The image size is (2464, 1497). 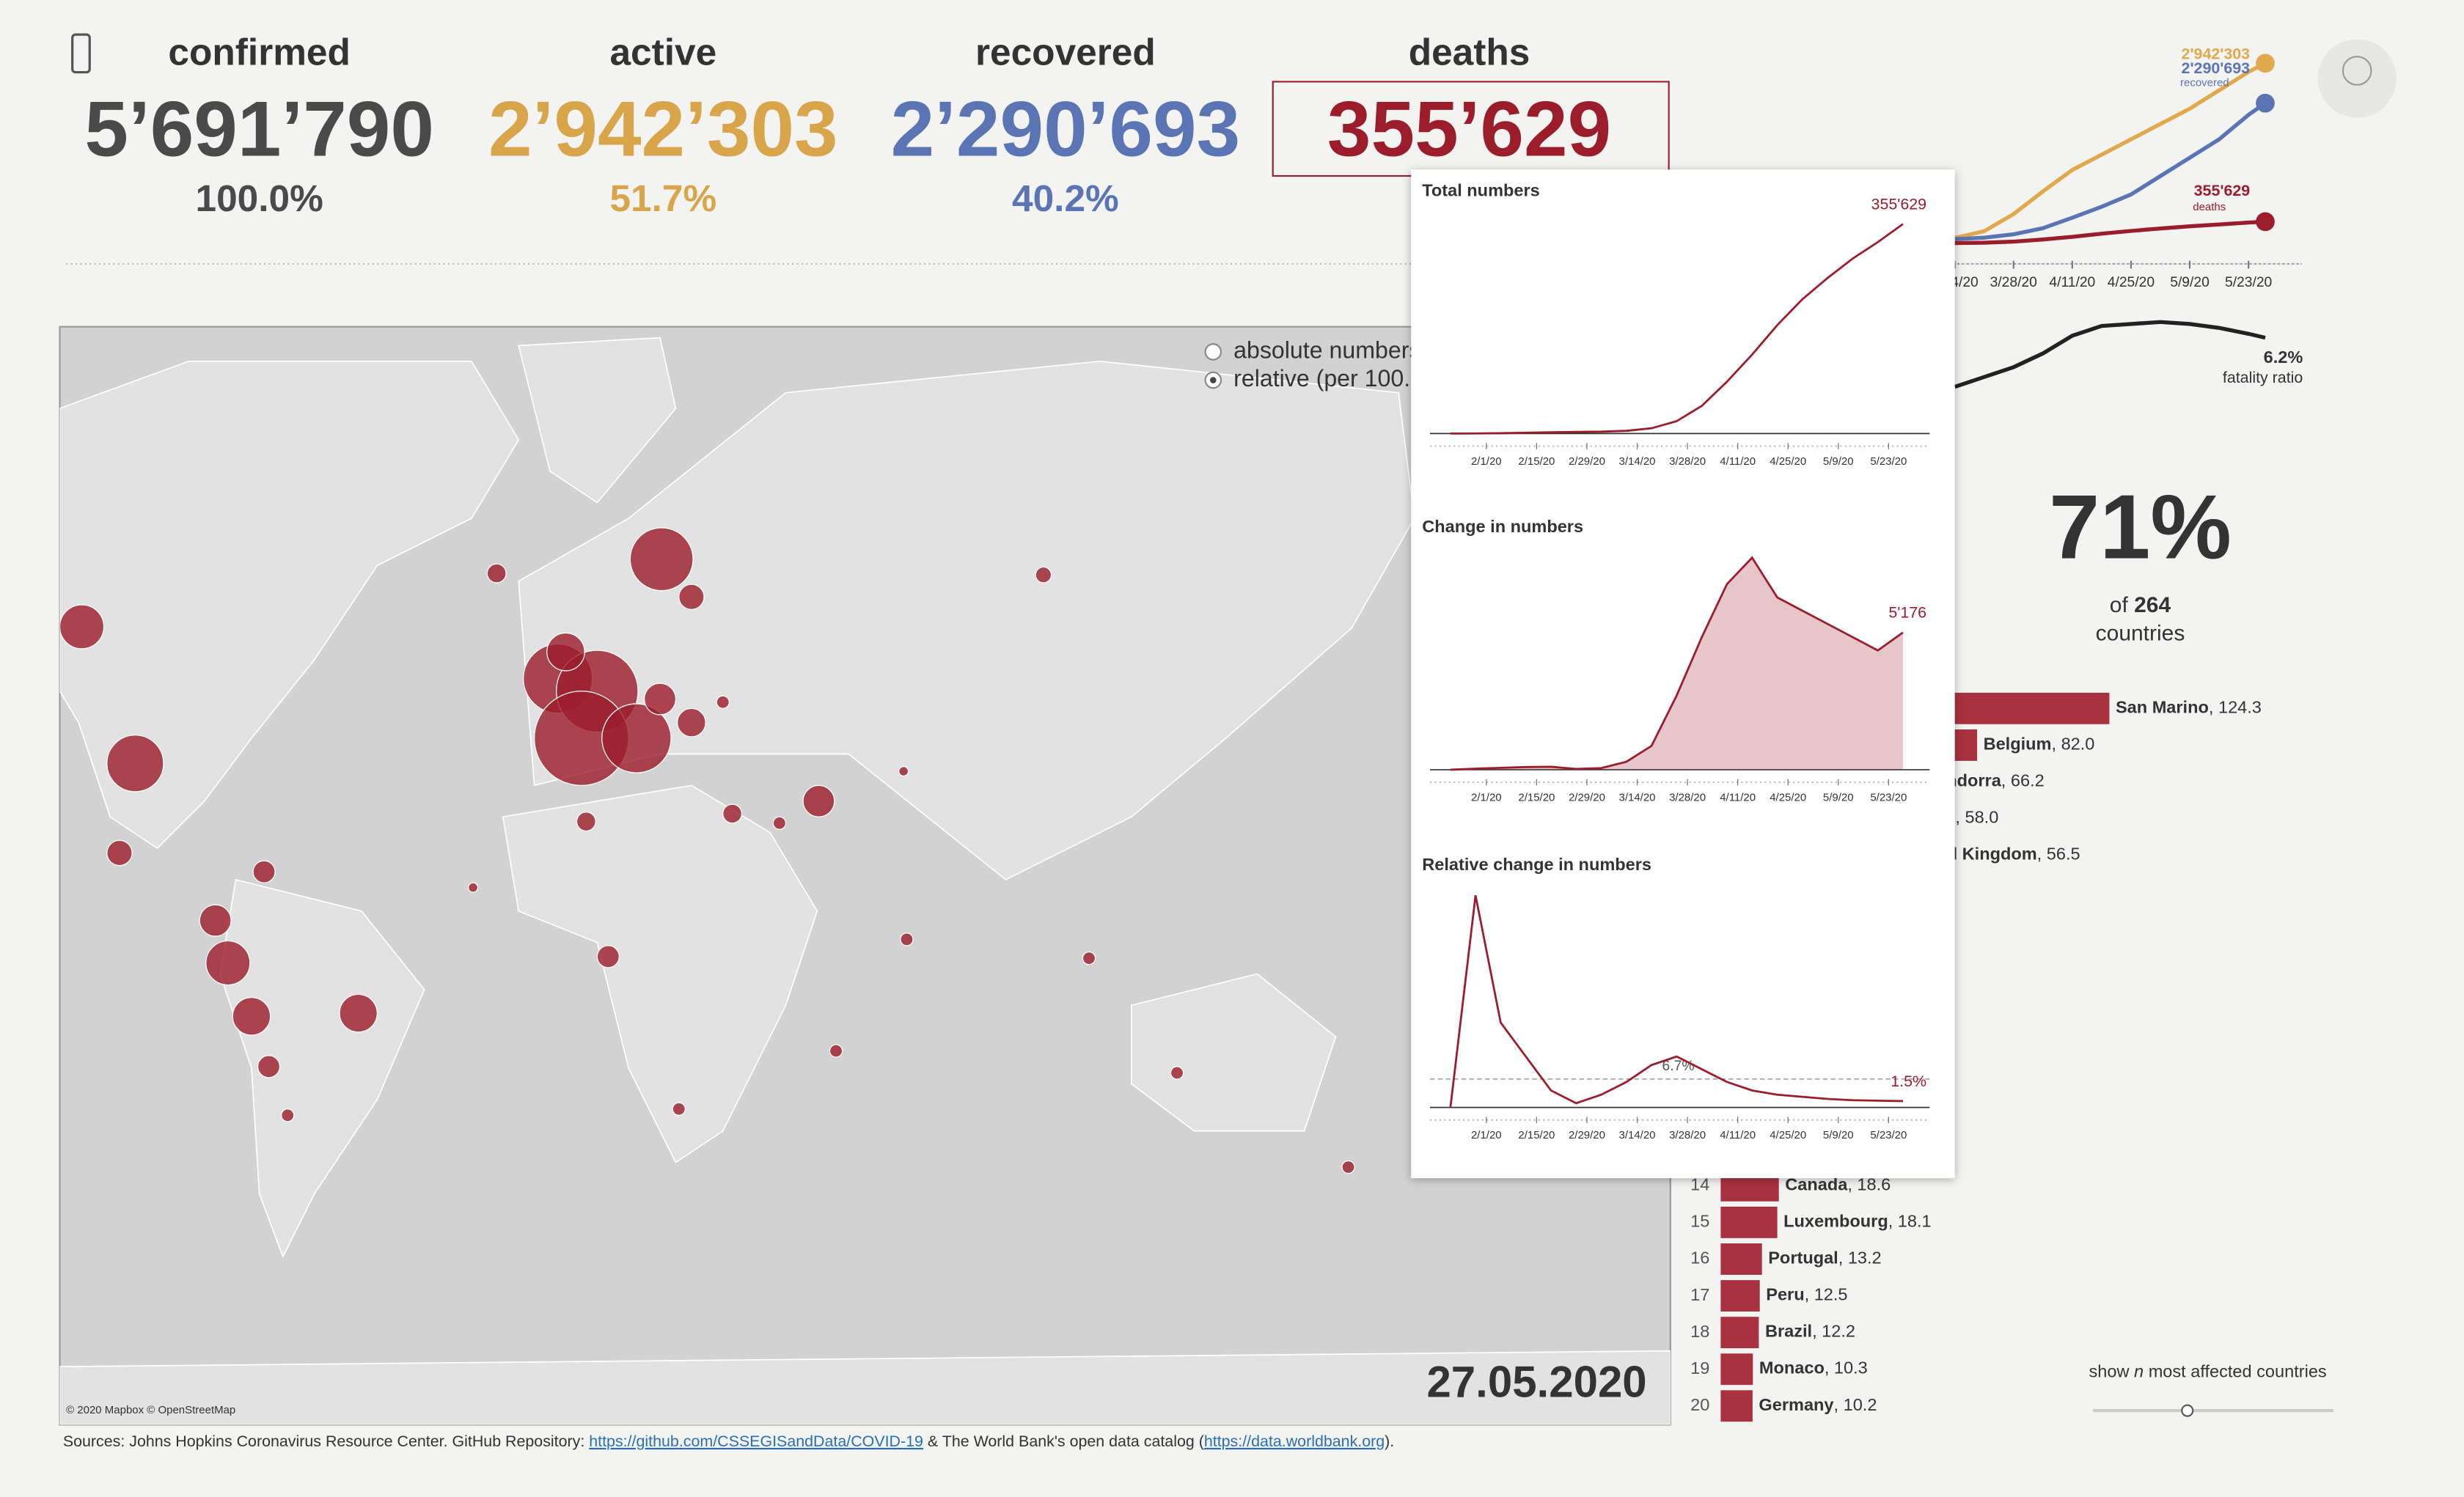 I want to click on stat-label: deaths, so click(x=1469, y=52).